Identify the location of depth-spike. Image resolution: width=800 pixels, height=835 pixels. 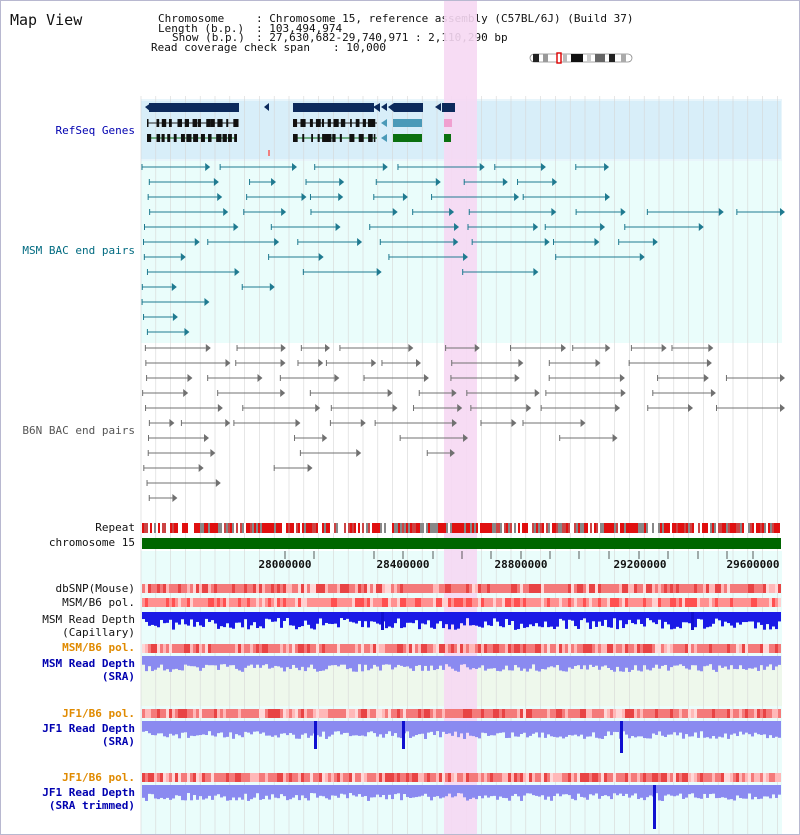
(621, 737).